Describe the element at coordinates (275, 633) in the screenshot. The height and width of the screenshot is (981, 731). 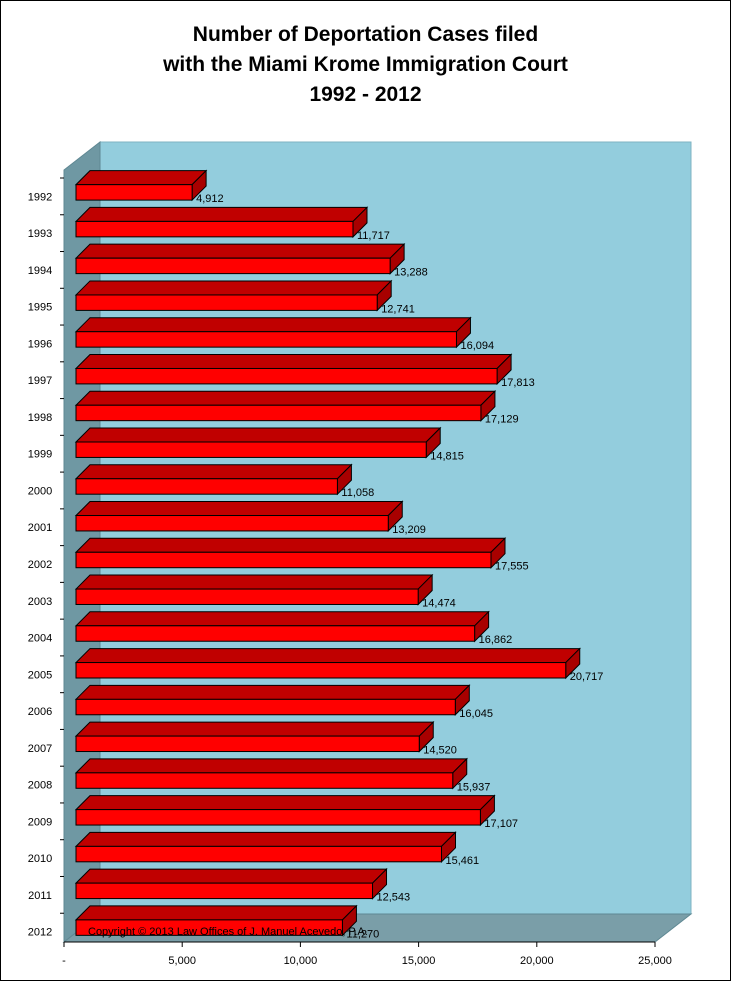
I see `bar-2004` at that location.